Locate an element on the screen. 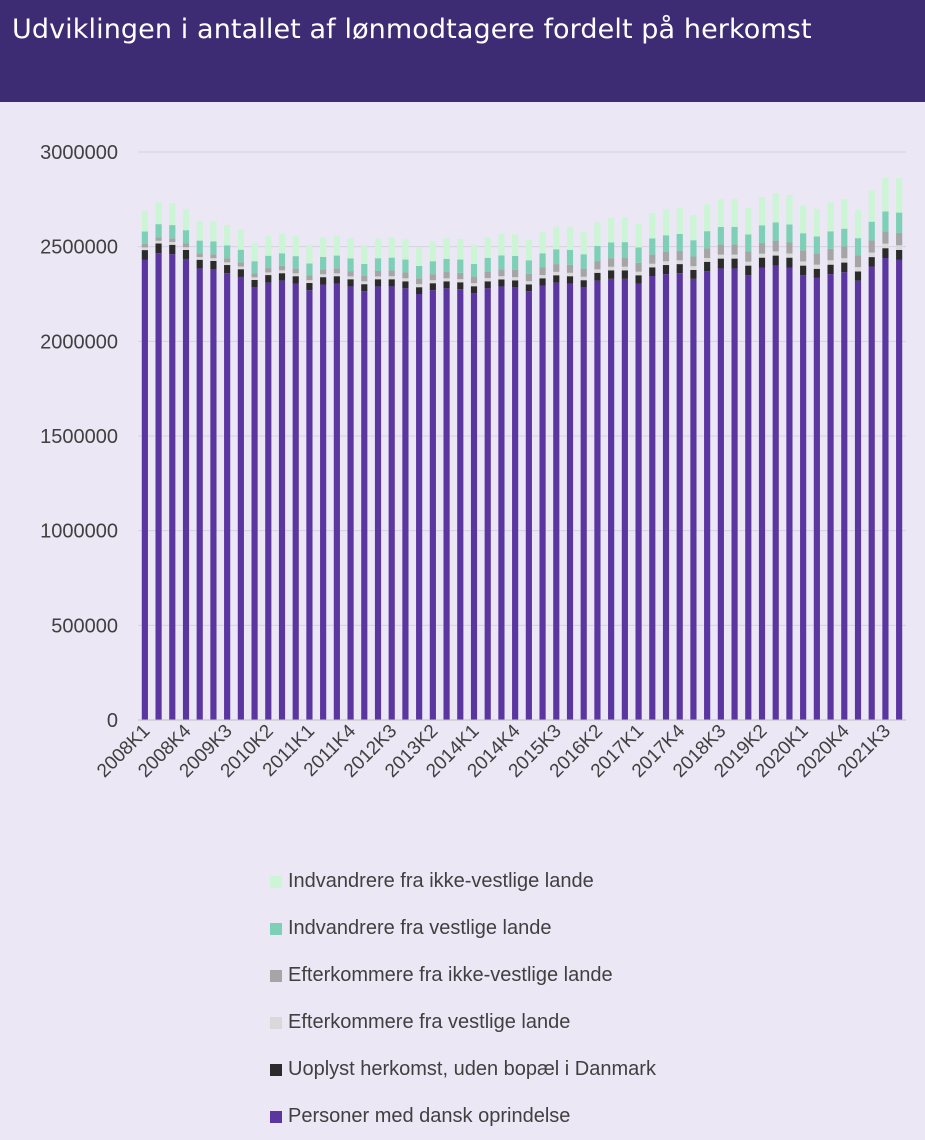 The image size is (925, 1140). legend-label: Personer med dansk oprindelse is located at coordinates (429, 1116).